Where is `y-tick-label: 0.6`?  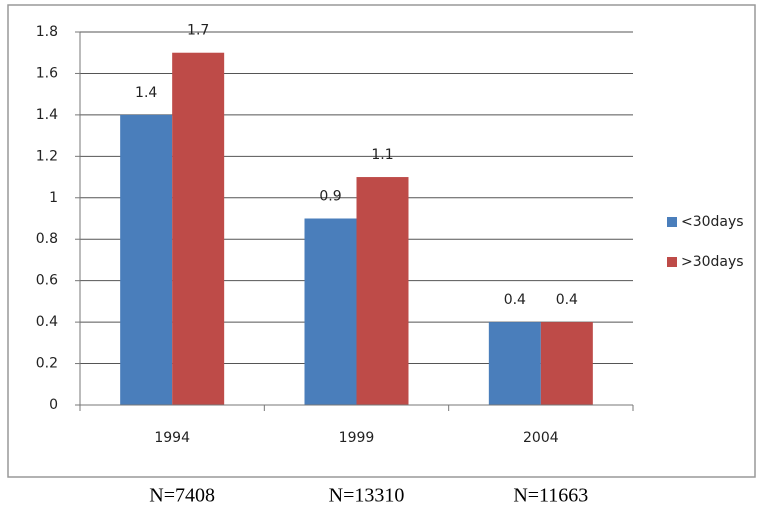 y-tick-label: 0.6 is located at coordinates (47, 281).